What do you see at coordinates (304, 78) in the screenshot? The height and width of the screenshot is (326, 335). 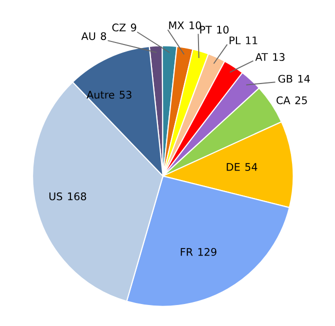 I see `data-label: 14` at bounding box center [304, 78].